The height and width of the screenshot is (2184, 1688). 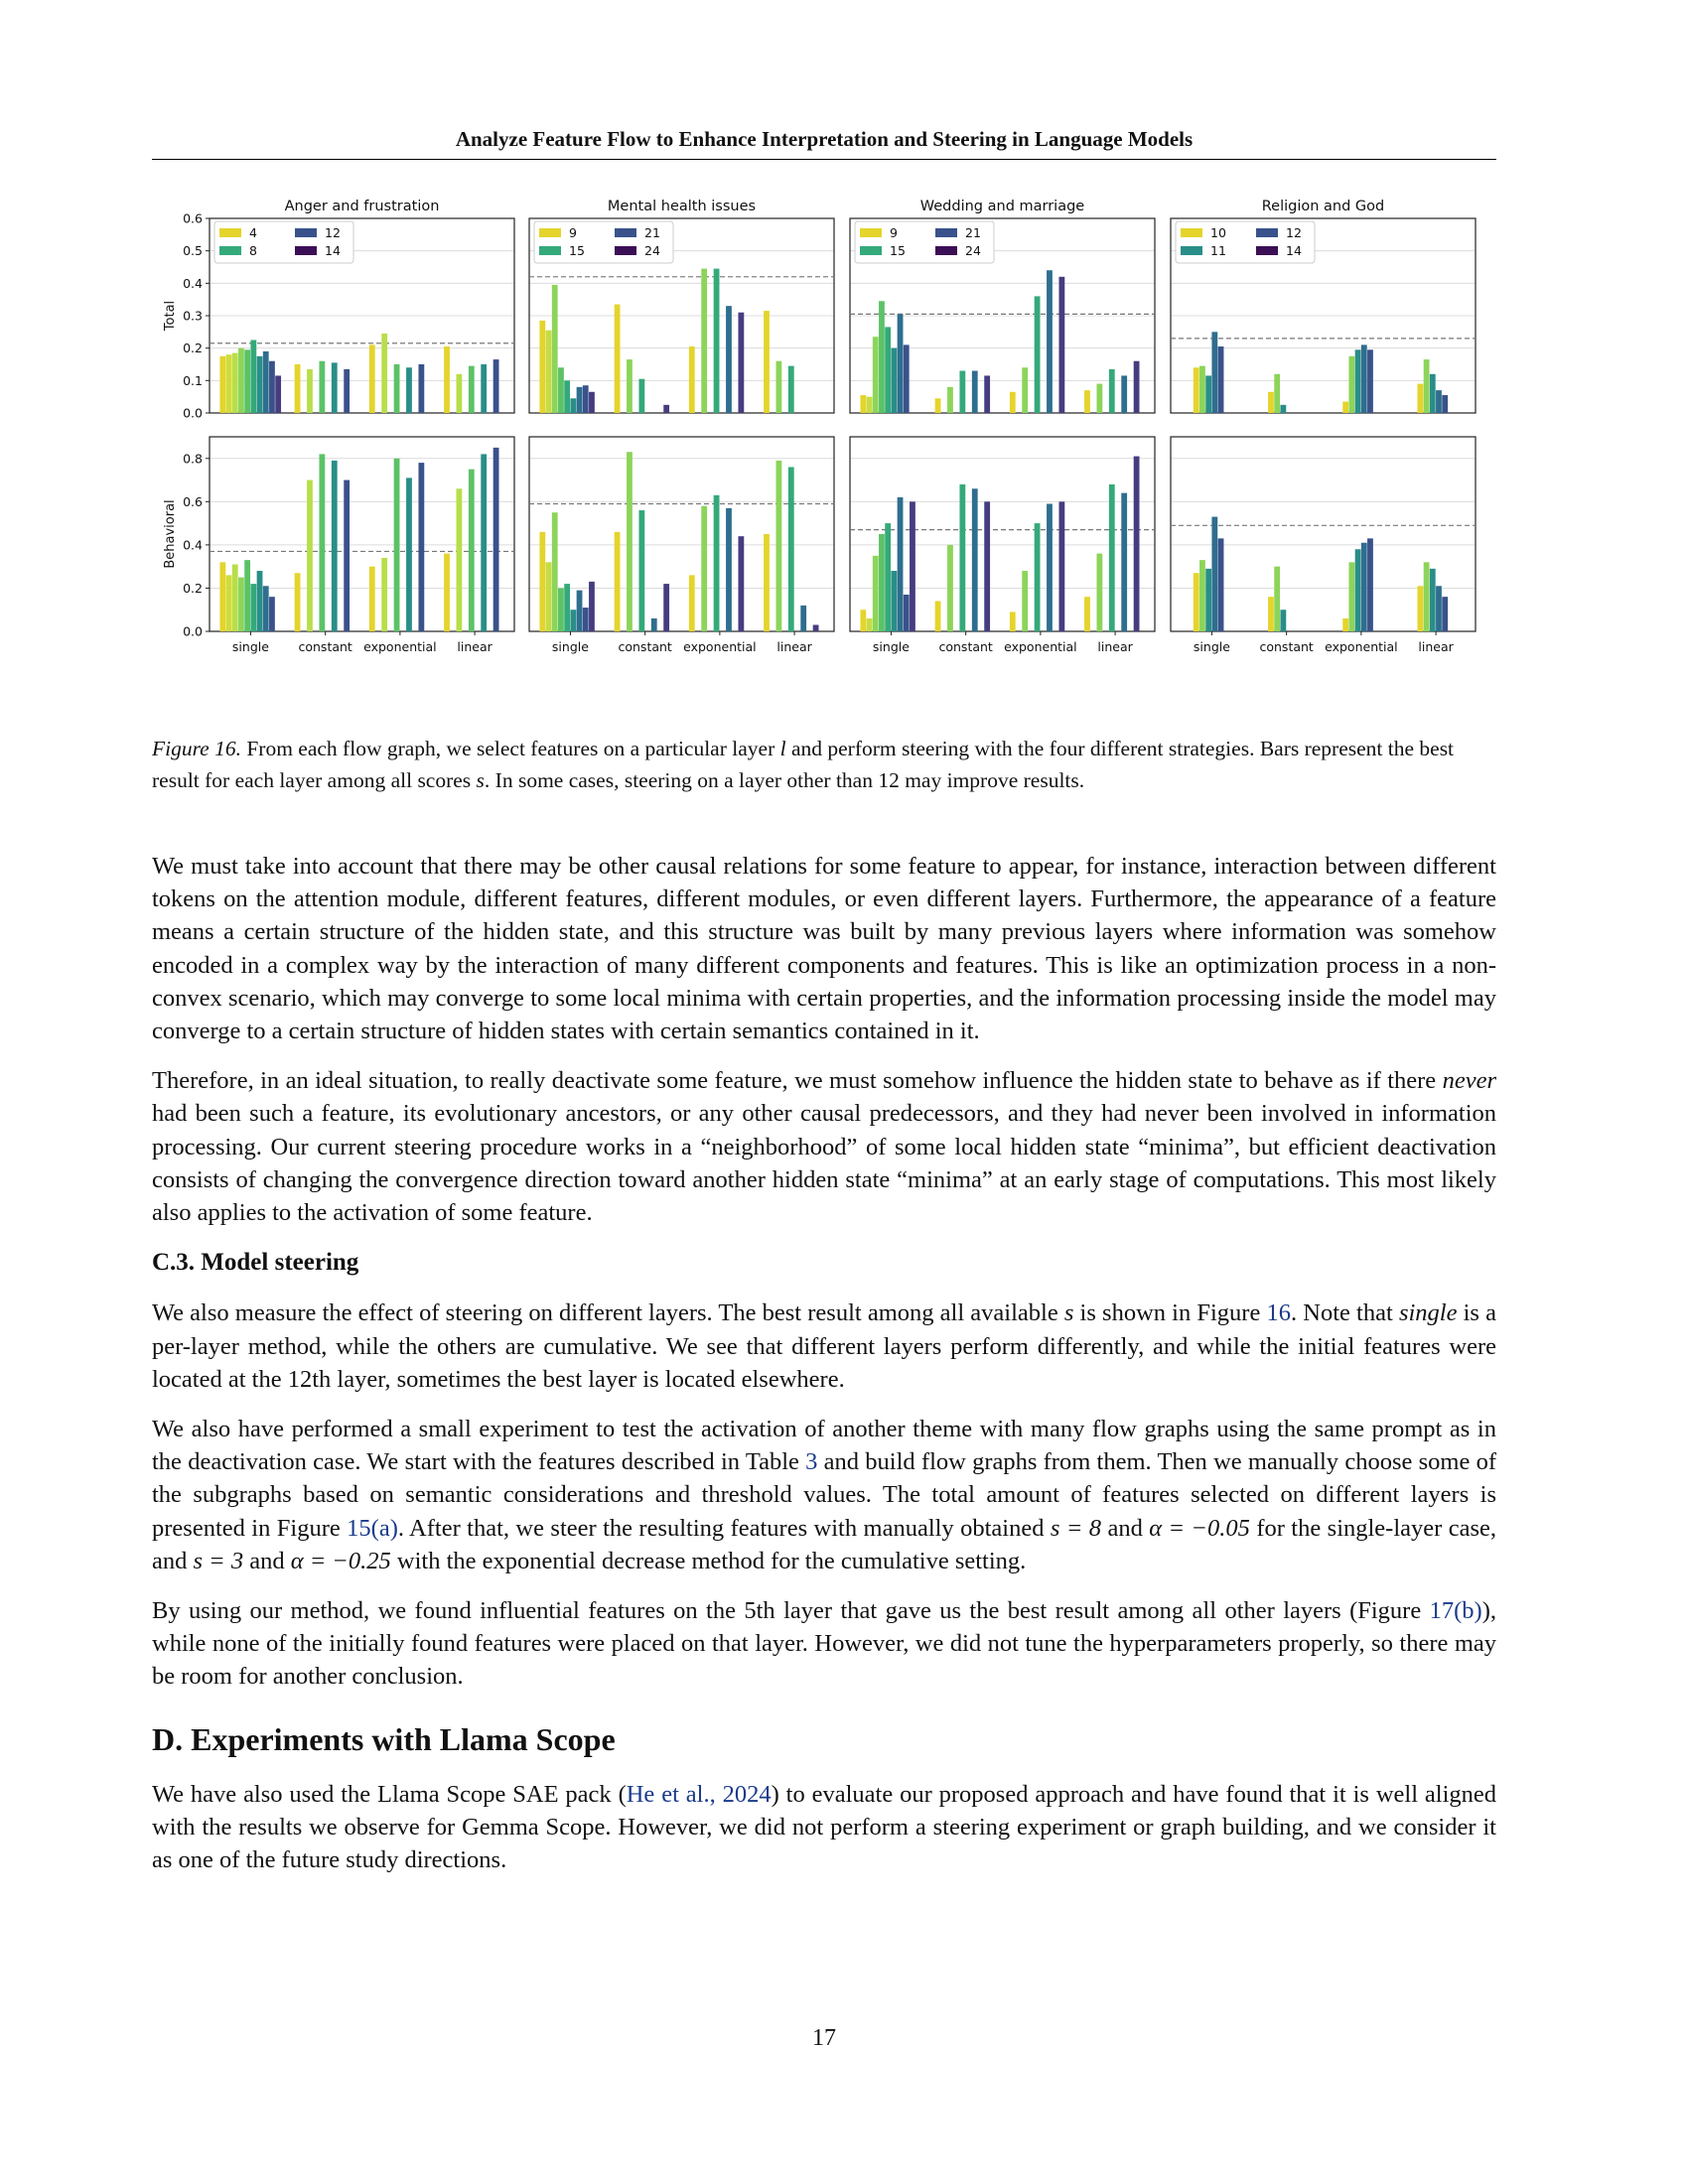 I want to click on y-tick-label: 0.8, so click(x=193, y=458).